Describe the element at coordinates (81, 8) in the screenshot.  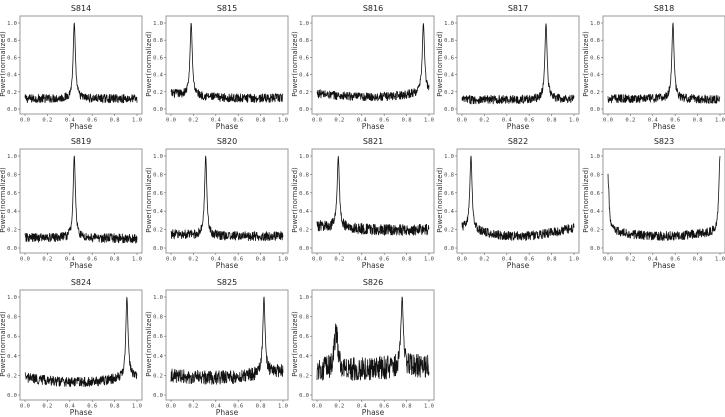
I see `panel-title: S814` at that location.